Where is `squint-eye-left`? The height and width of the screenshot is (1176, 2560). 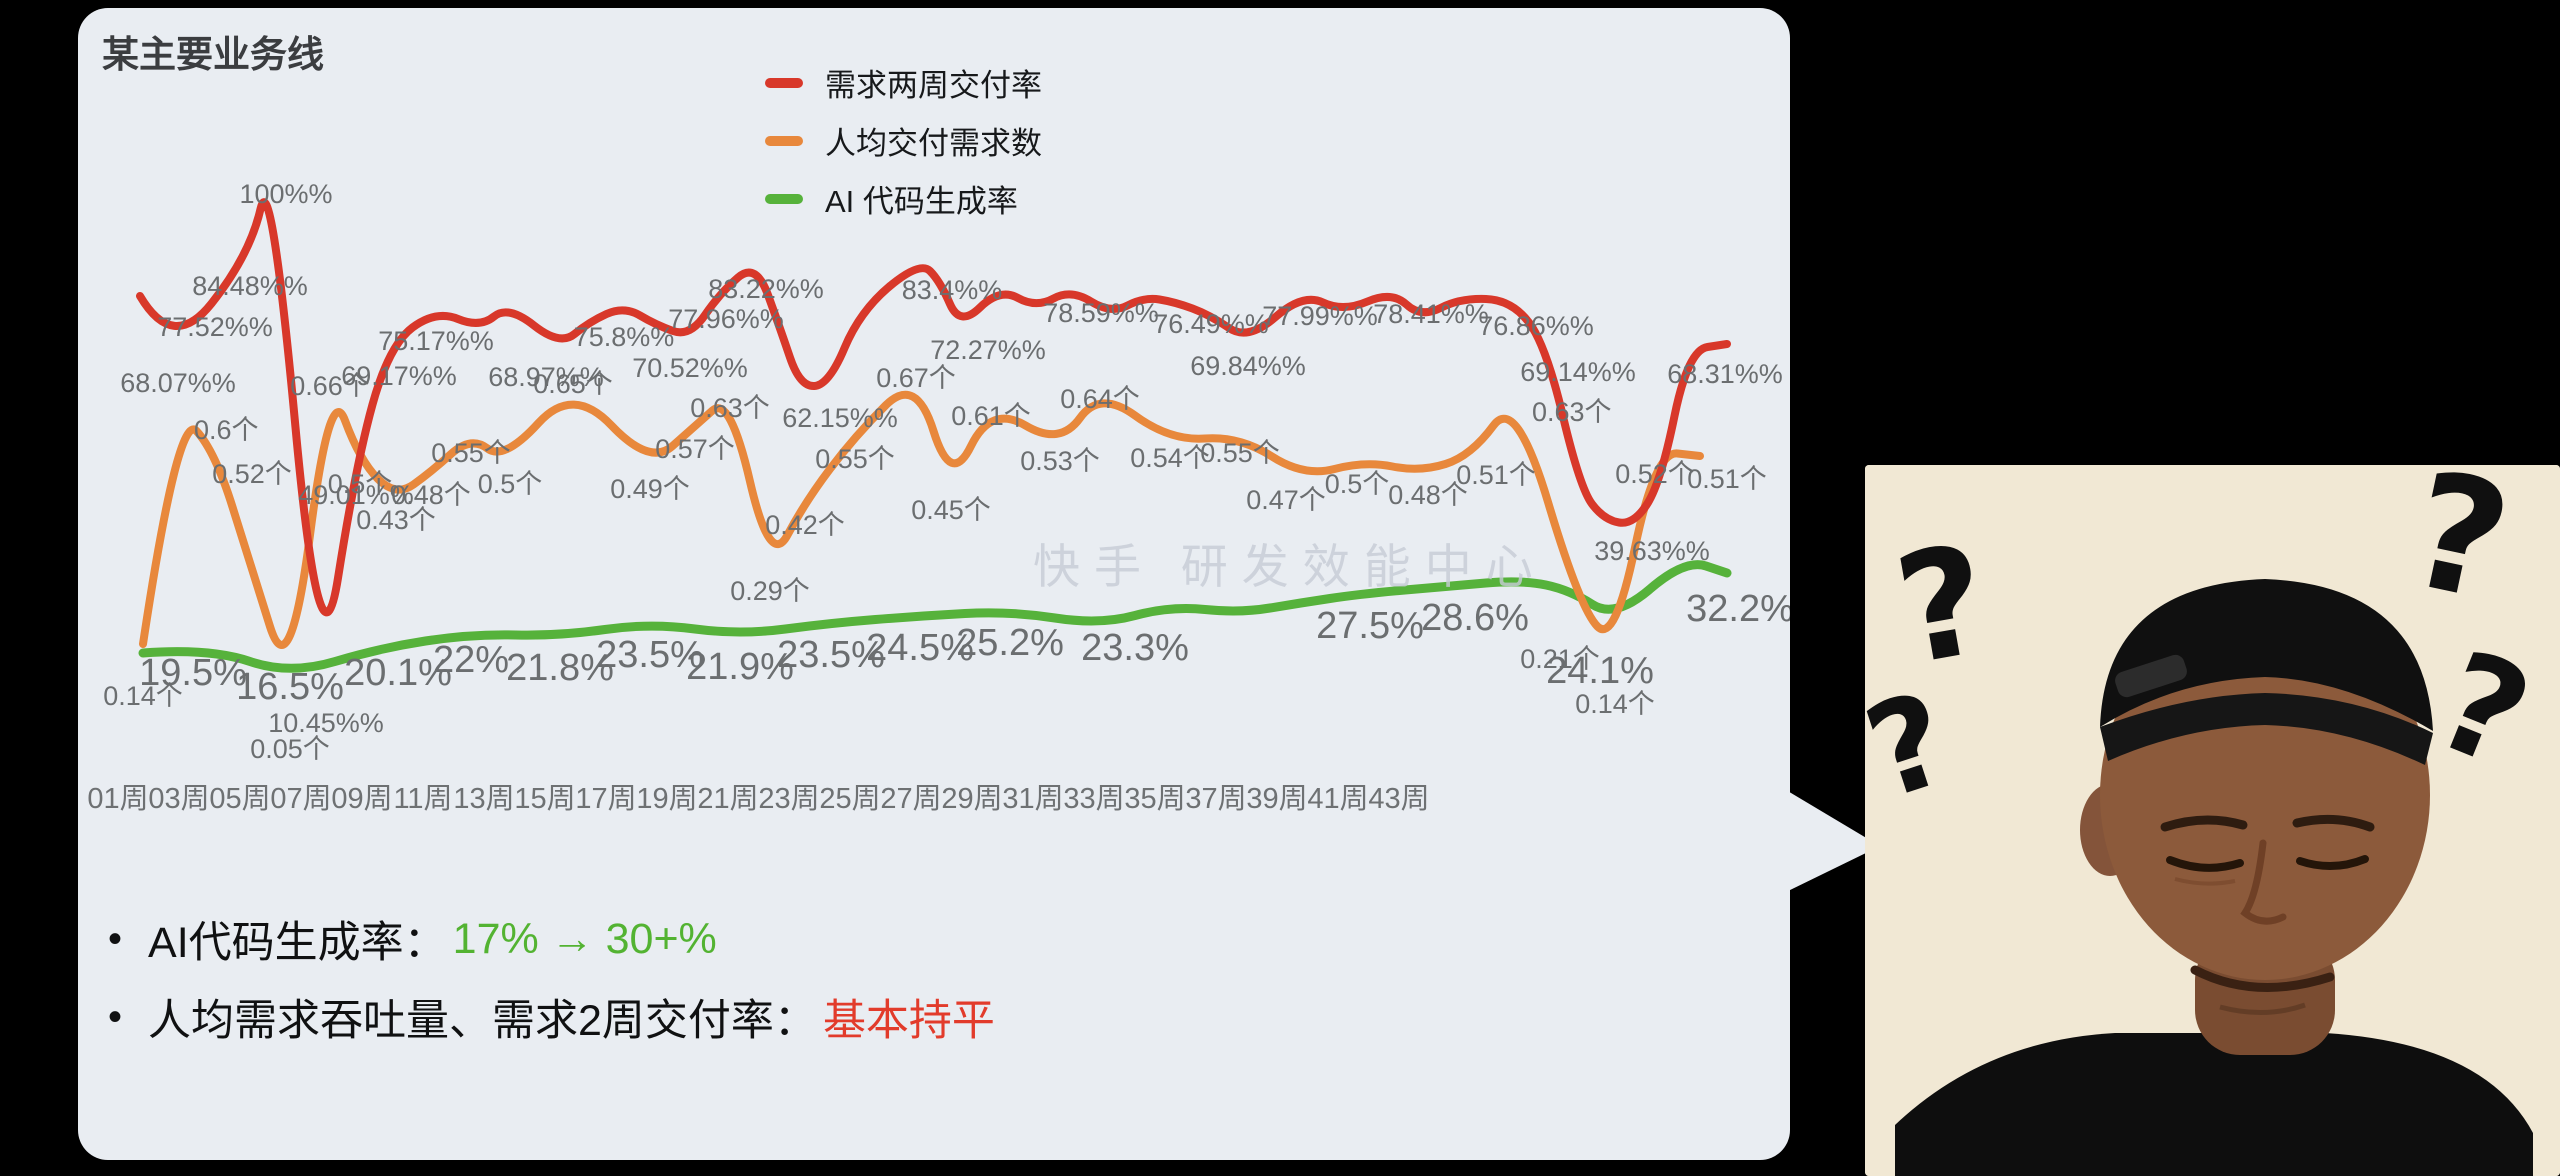 squint-eye-left is located at coordinates (2205, 864).